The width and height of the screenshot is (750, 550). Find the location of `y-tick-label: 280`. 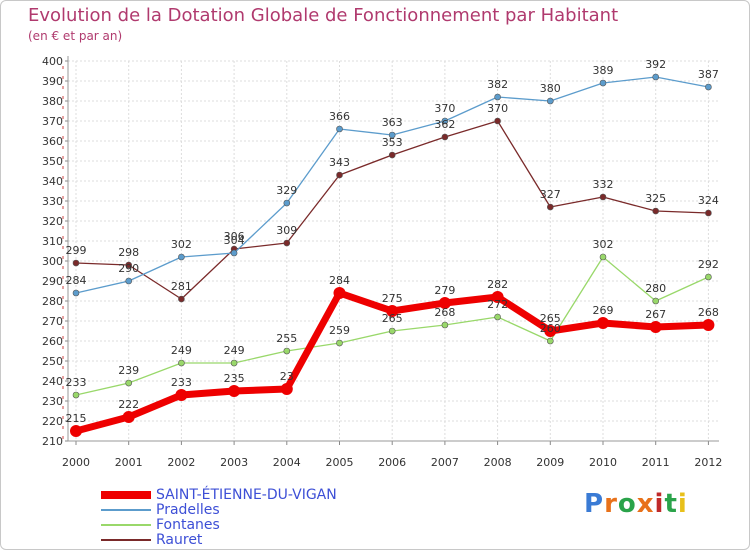

y-tick-label: 280 is located at coordinates (52, 301).